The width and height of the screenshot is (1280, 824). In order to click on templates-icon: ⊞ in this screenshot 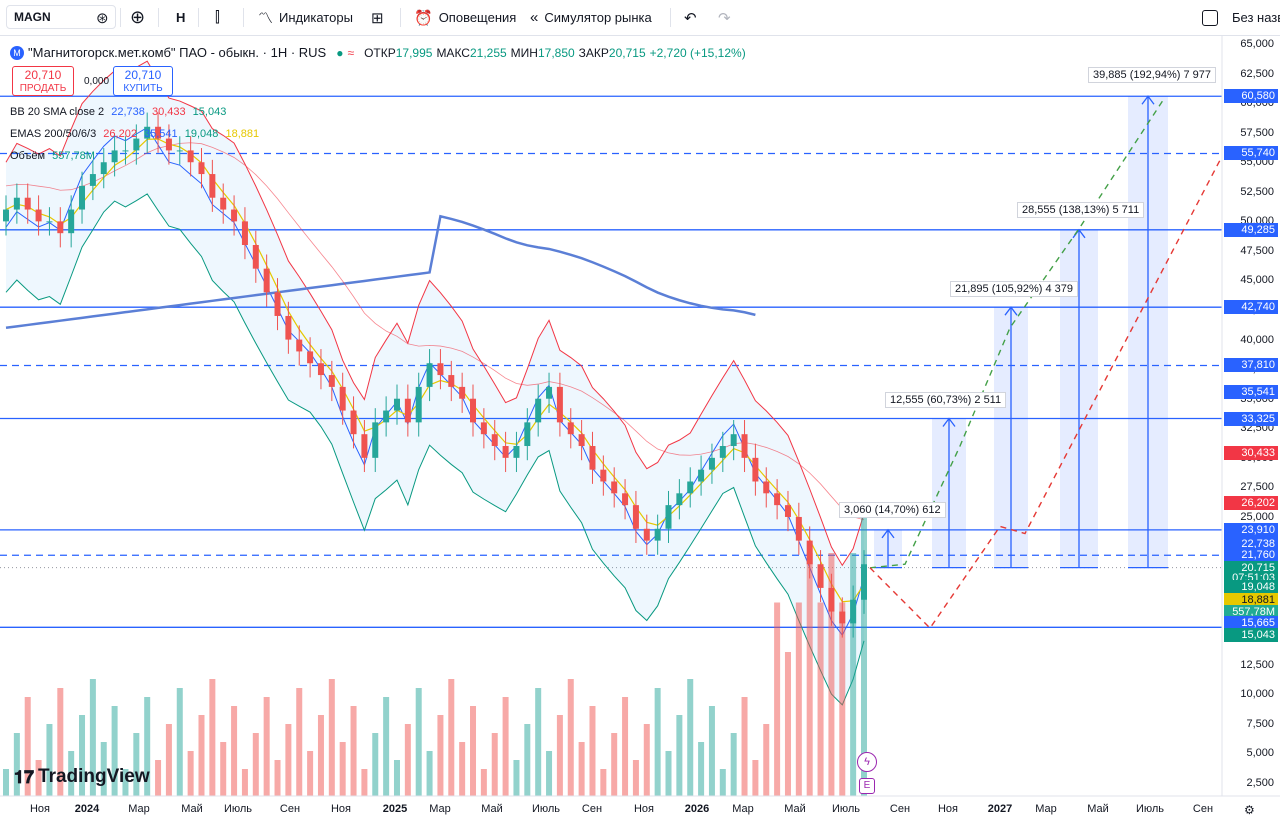, I will do `click(377, 18)`.